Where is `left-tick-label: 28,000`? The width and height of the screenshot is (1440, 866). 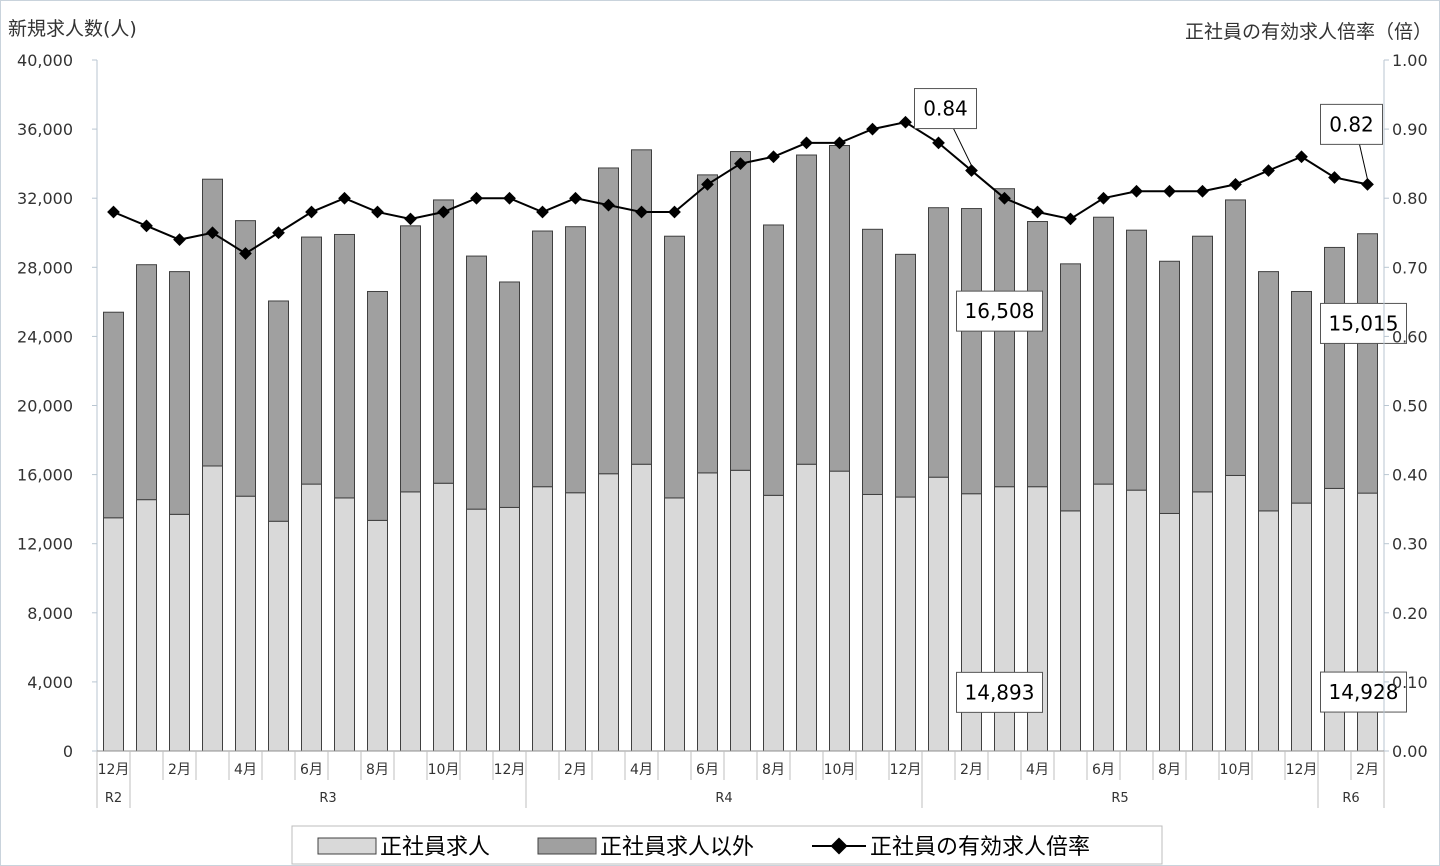 left-tick-label: 28,000 is located at coordinates (45, 267).